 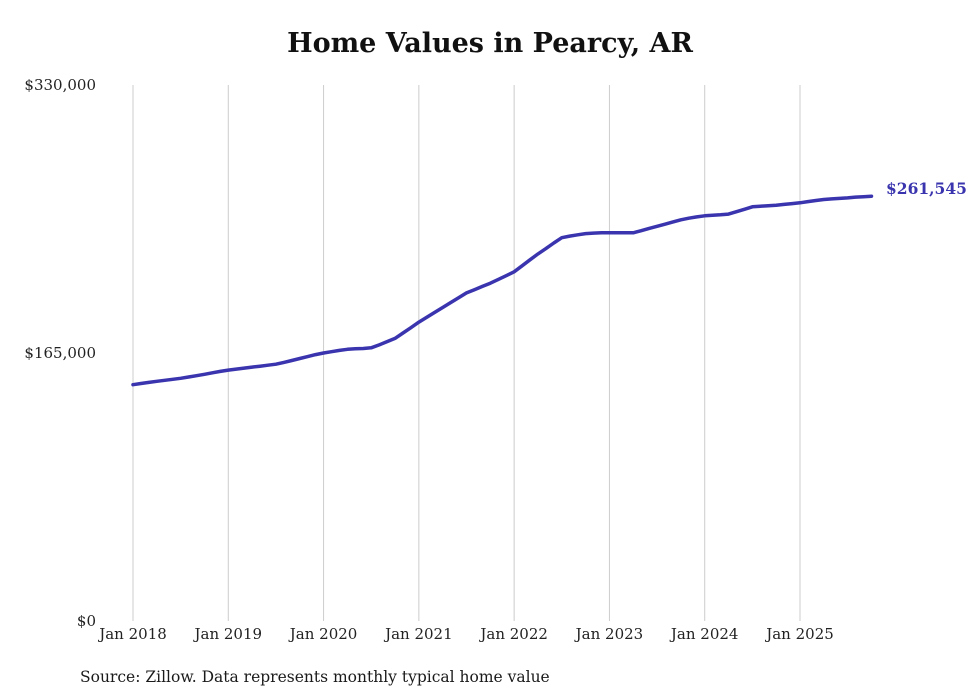 I want to click on x-axis-tick-jan-2018: Jan 2018, so click(x=133, y=634).